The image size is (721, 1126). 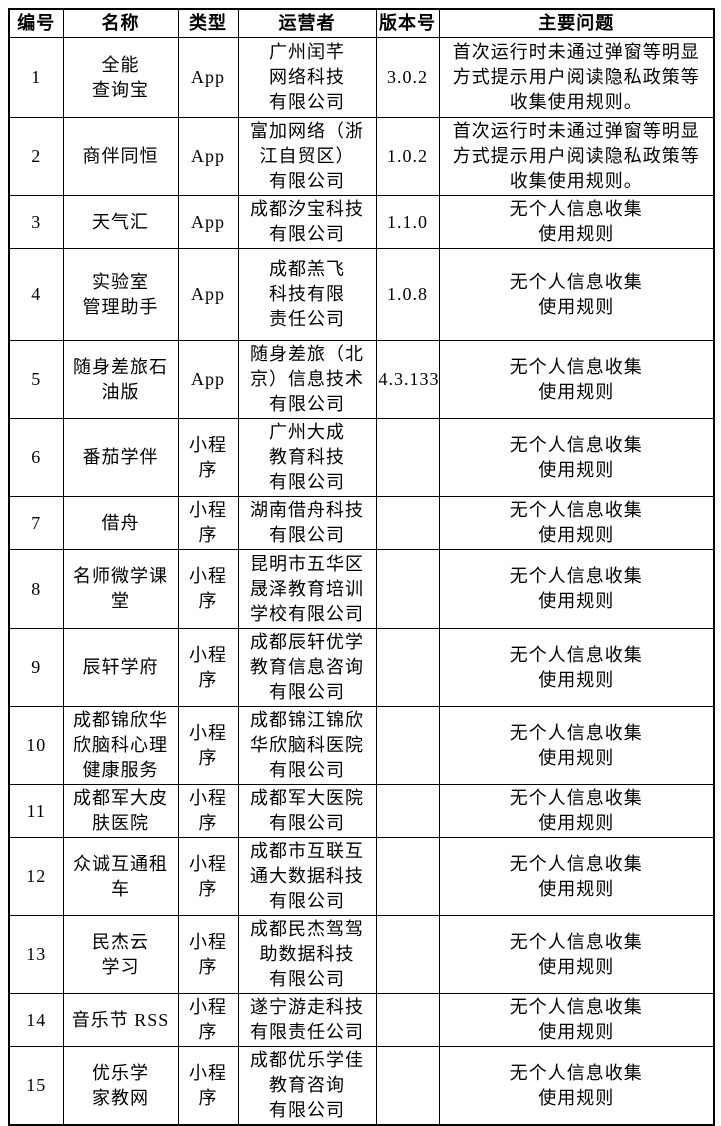 What do you see at coordinates (120, 77) in the screenshot?
I see `cell-name: 全能 查询宝` at bounding box center [120, 77].